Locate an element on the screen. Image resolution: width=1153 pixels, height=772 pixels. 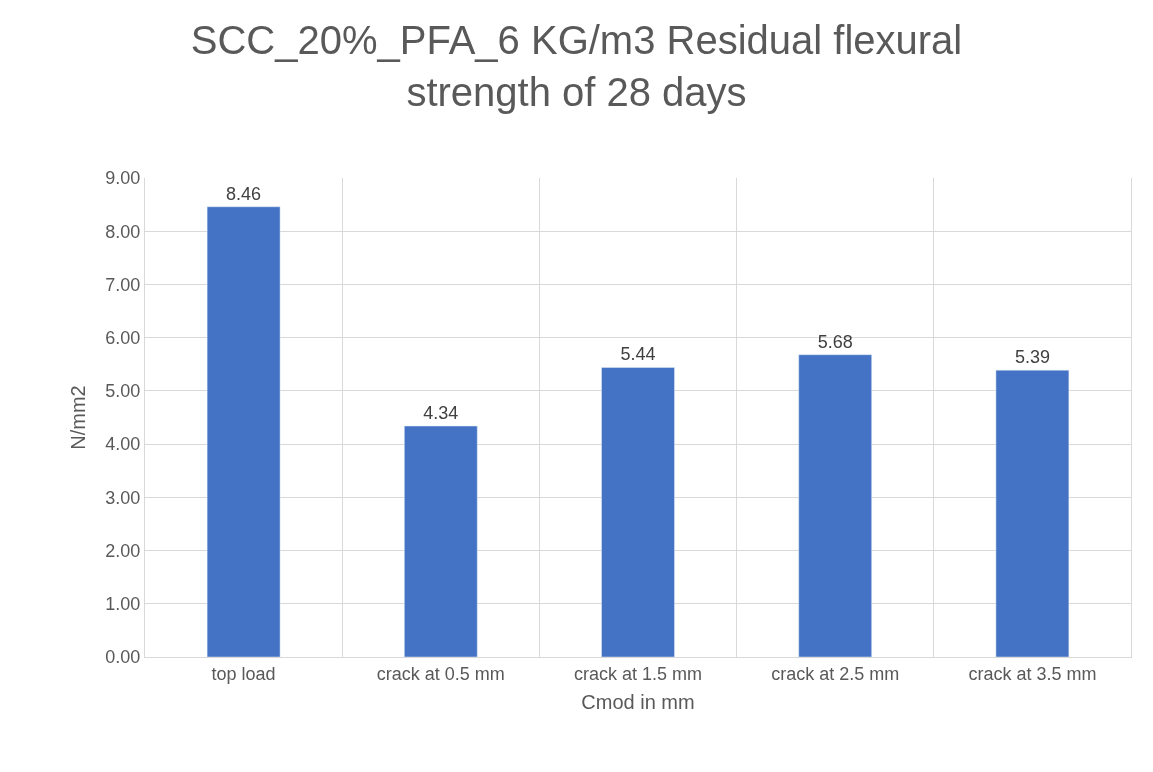
data-label: 5.39 is located at coordinates (1032, 357).